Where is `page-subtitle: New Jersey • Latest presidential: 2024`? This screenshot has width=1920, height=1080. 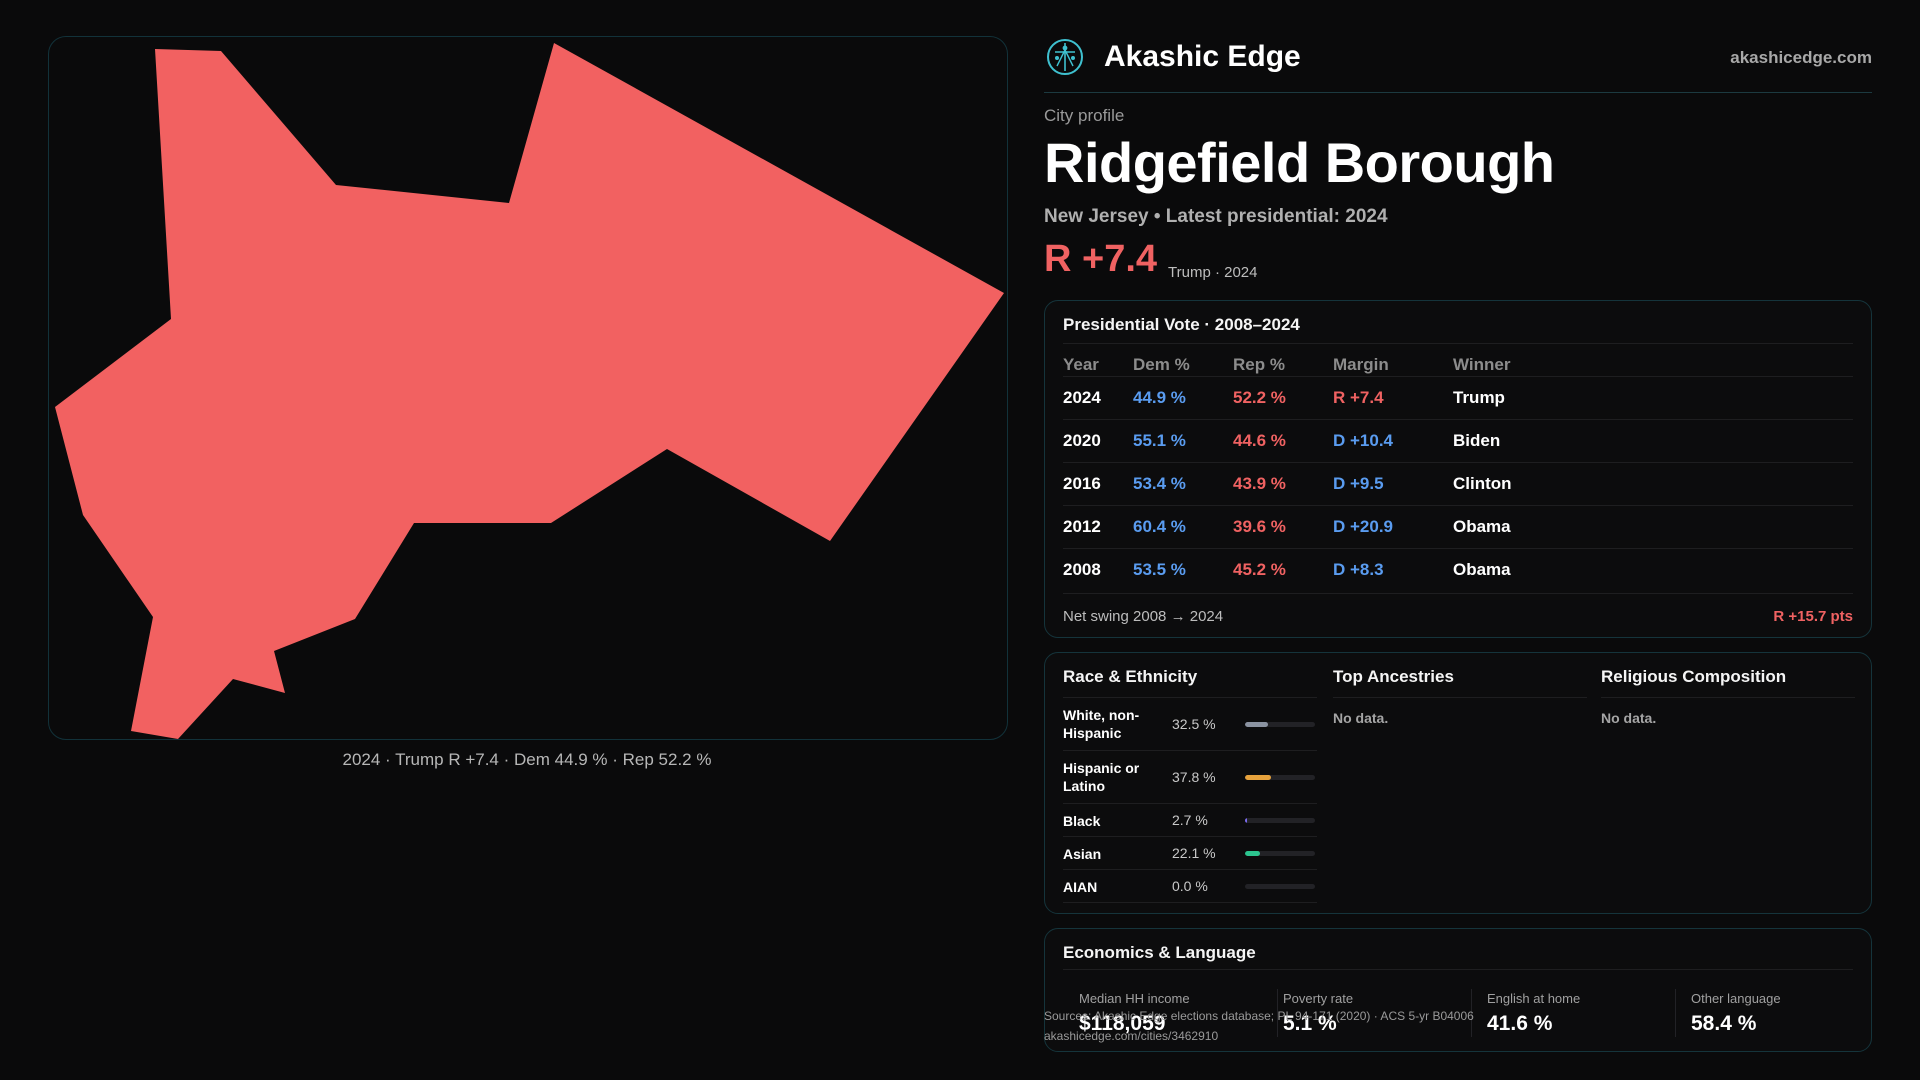
page-subtitle: New Jersey • Latest presidential: 2024 is located at coordinates (1216, 216).